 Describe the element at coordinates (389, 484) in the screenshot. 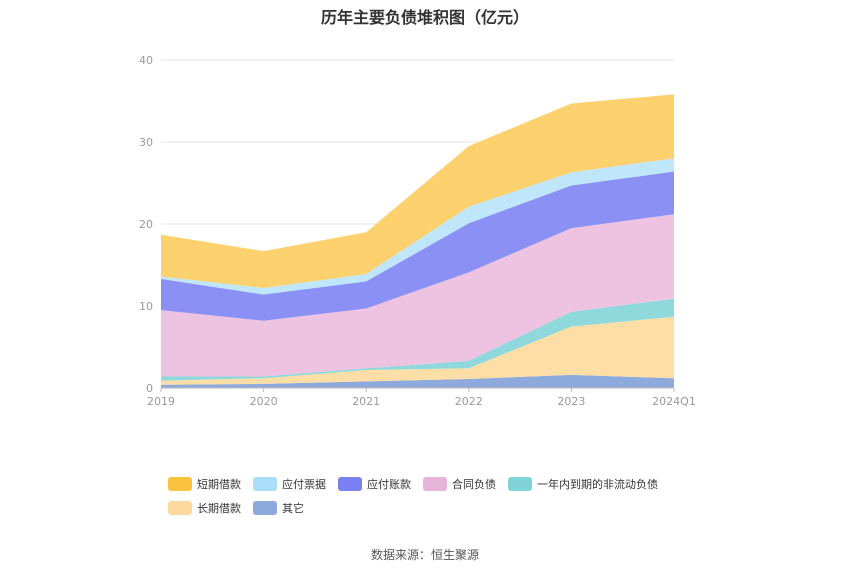

I see `legend-label: 应付账款` at that location.